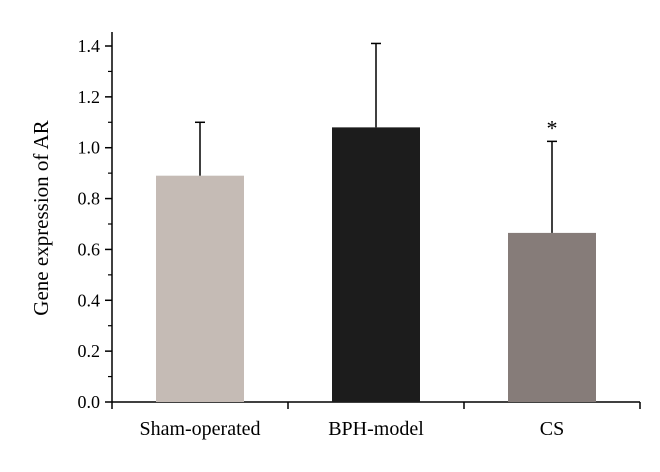  Describe the element at coordinates (200, 288) in the screenshot. I see `bar-sham-operated` at that location.